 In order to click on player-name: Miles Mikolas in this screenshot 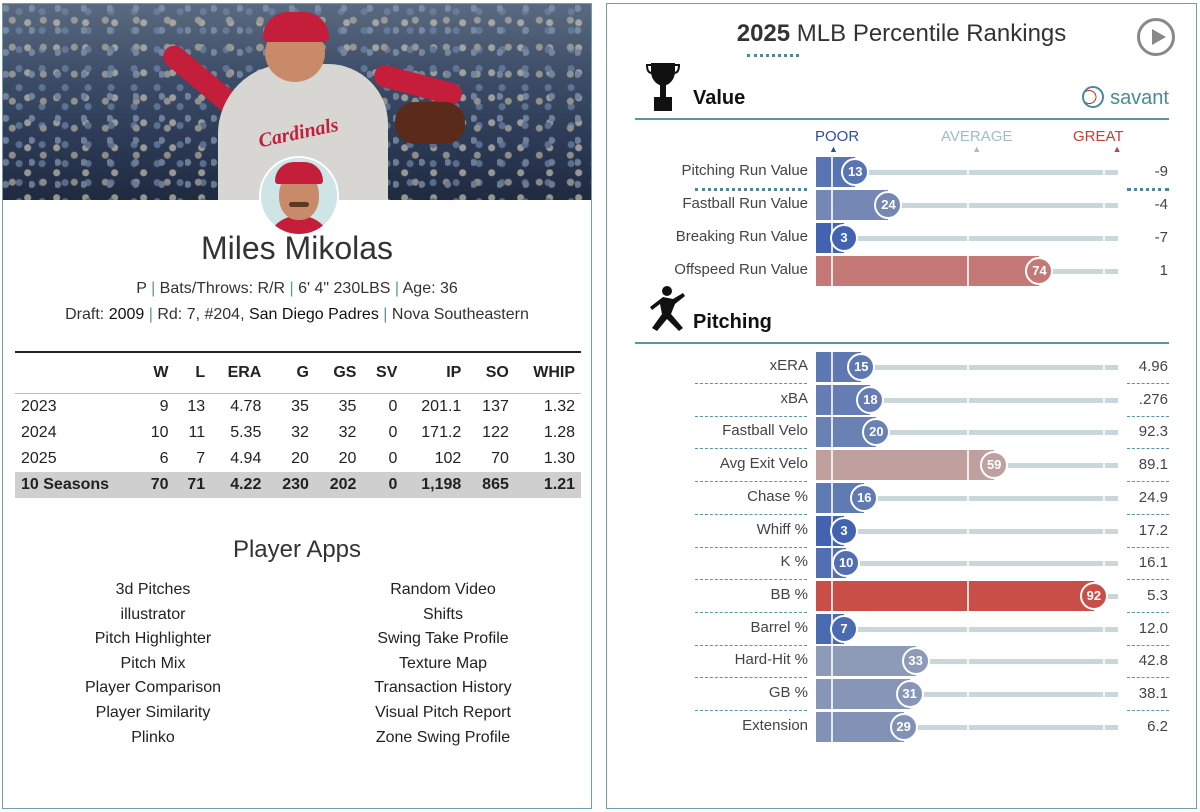, I will do `click(297, 248)`.